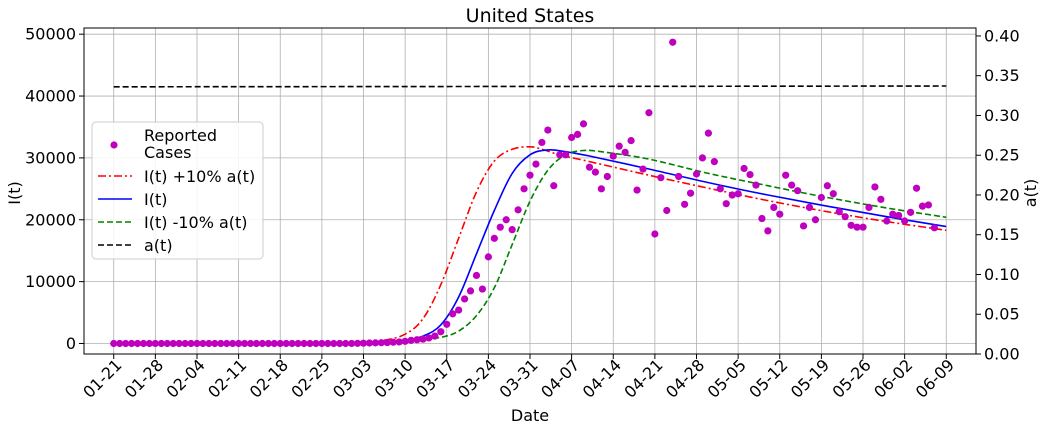  Describe the element at coordinates (685, 378) in the screenshot. I see `x-tick-label: 04-28` at that location.